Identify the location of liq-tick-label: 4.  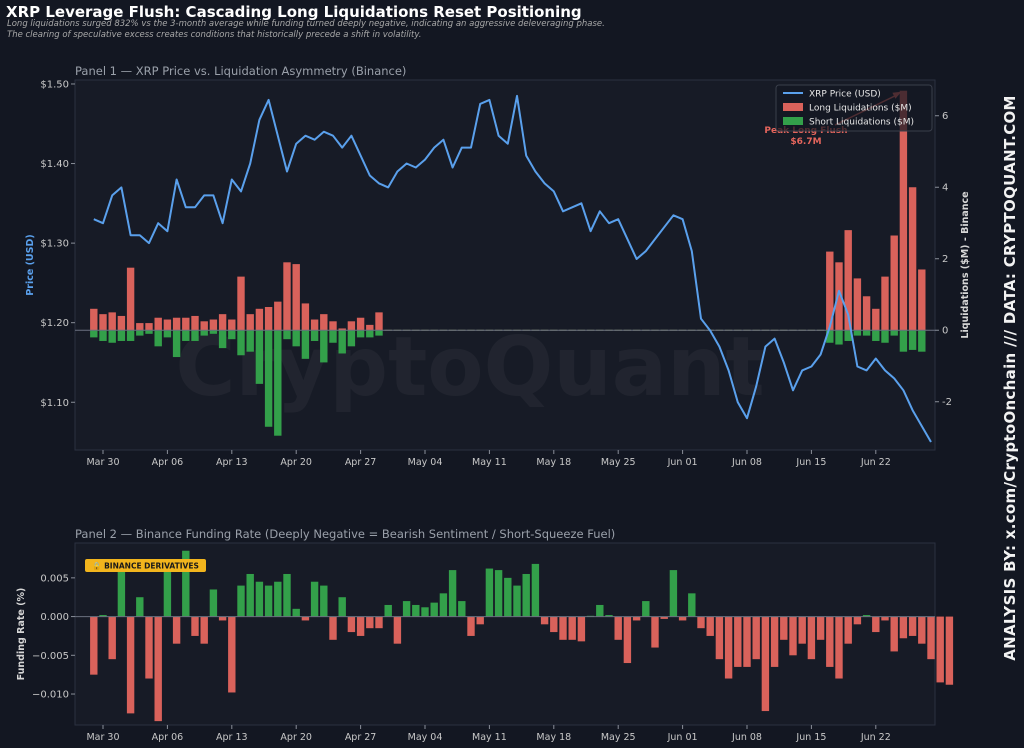
(945, 188).